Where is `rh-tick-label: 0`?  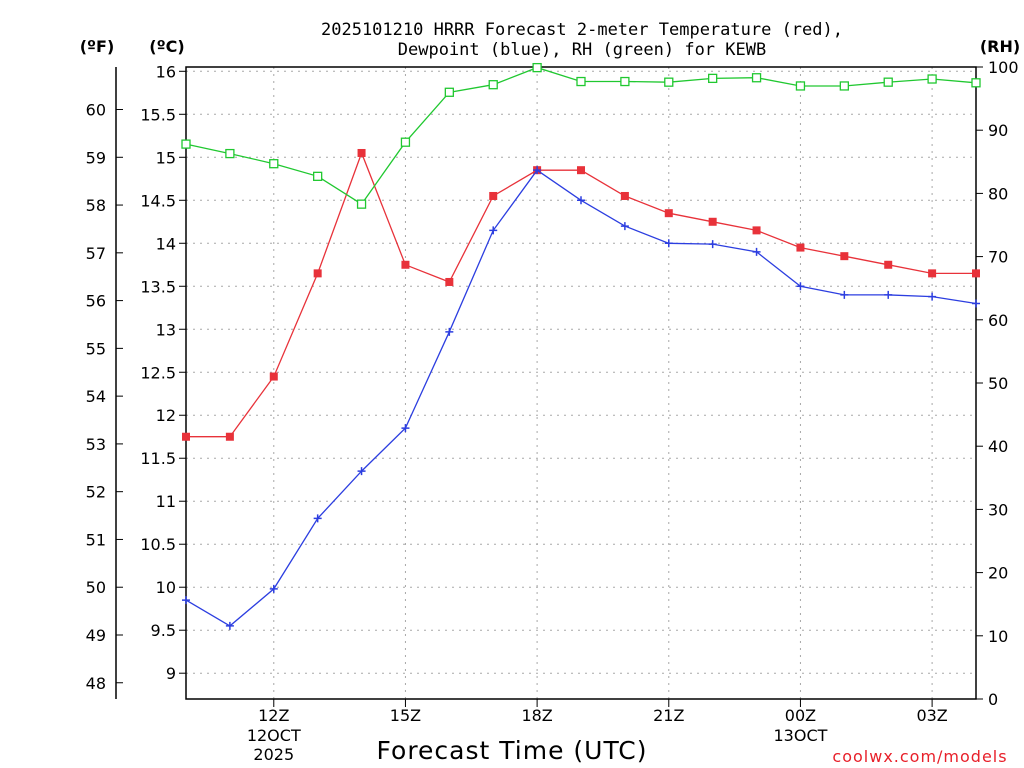 rh-tick-label: 0 is located at coordinates (993, 699).